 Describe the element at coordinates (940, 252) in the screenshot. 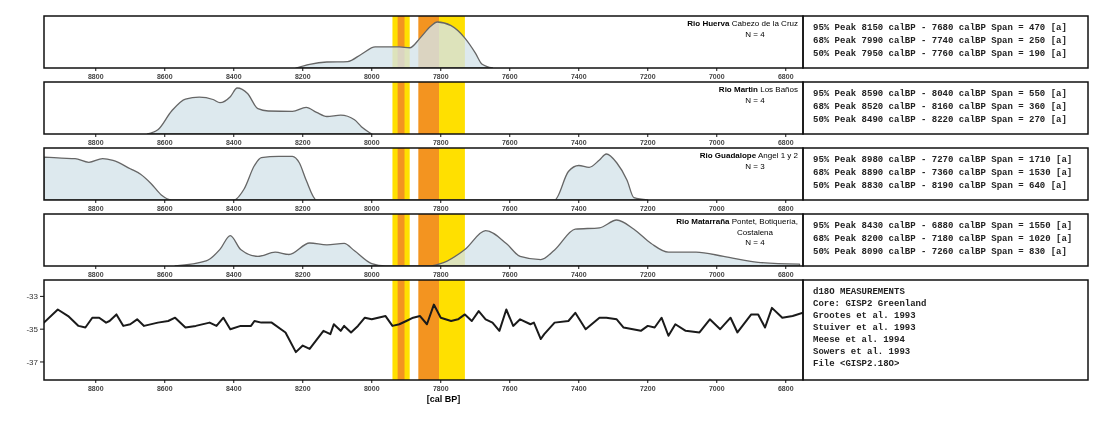

I see `text: 50% Peak 8090 calBP - 7260 calBP Span = 830 [a]` at that location.